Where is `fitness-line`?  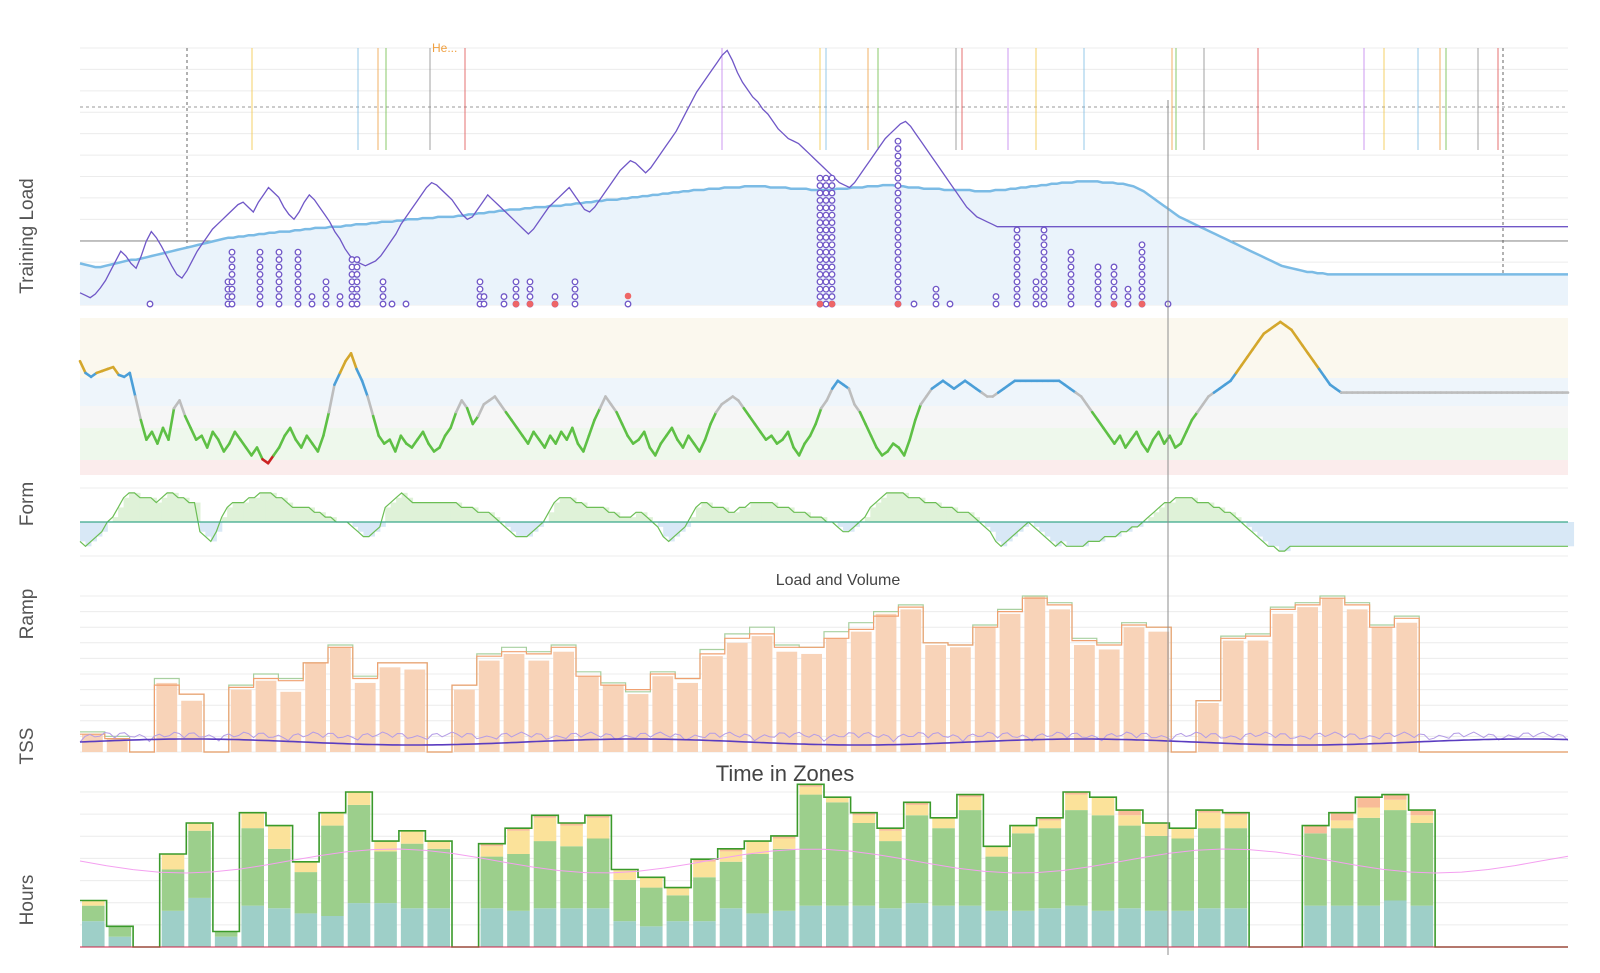
fitness-line is located at coordinates (823, 228).